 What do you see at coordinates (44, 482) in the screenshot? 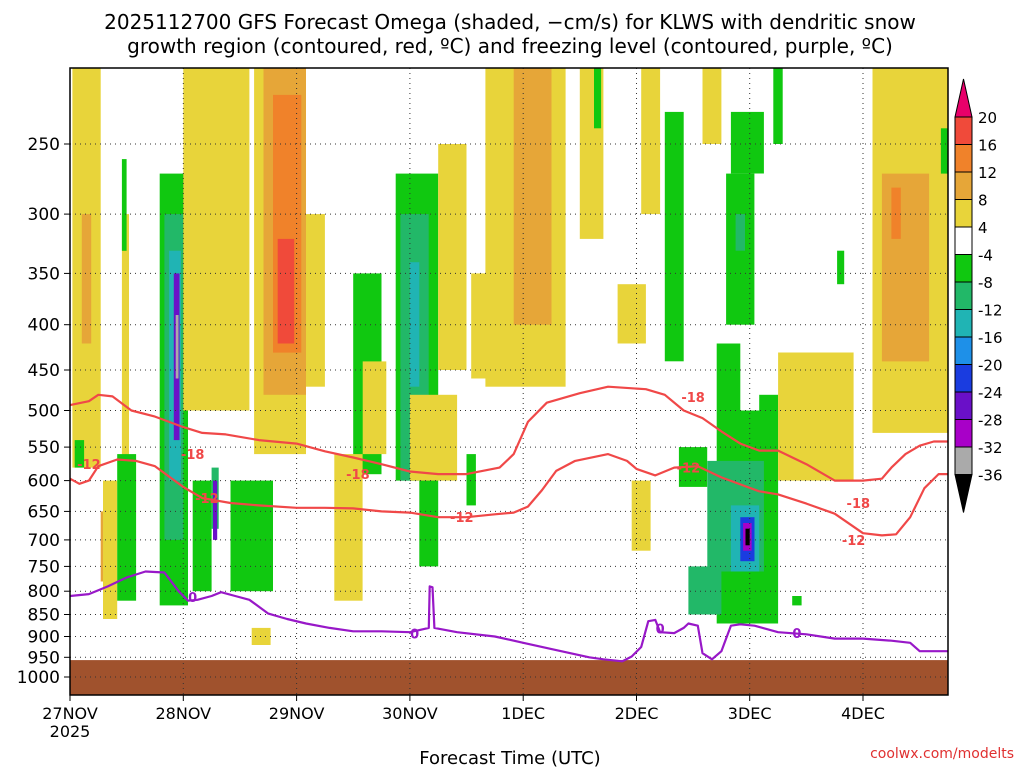
I see `y-tick-label: 600` at bounding box center [44, 482].